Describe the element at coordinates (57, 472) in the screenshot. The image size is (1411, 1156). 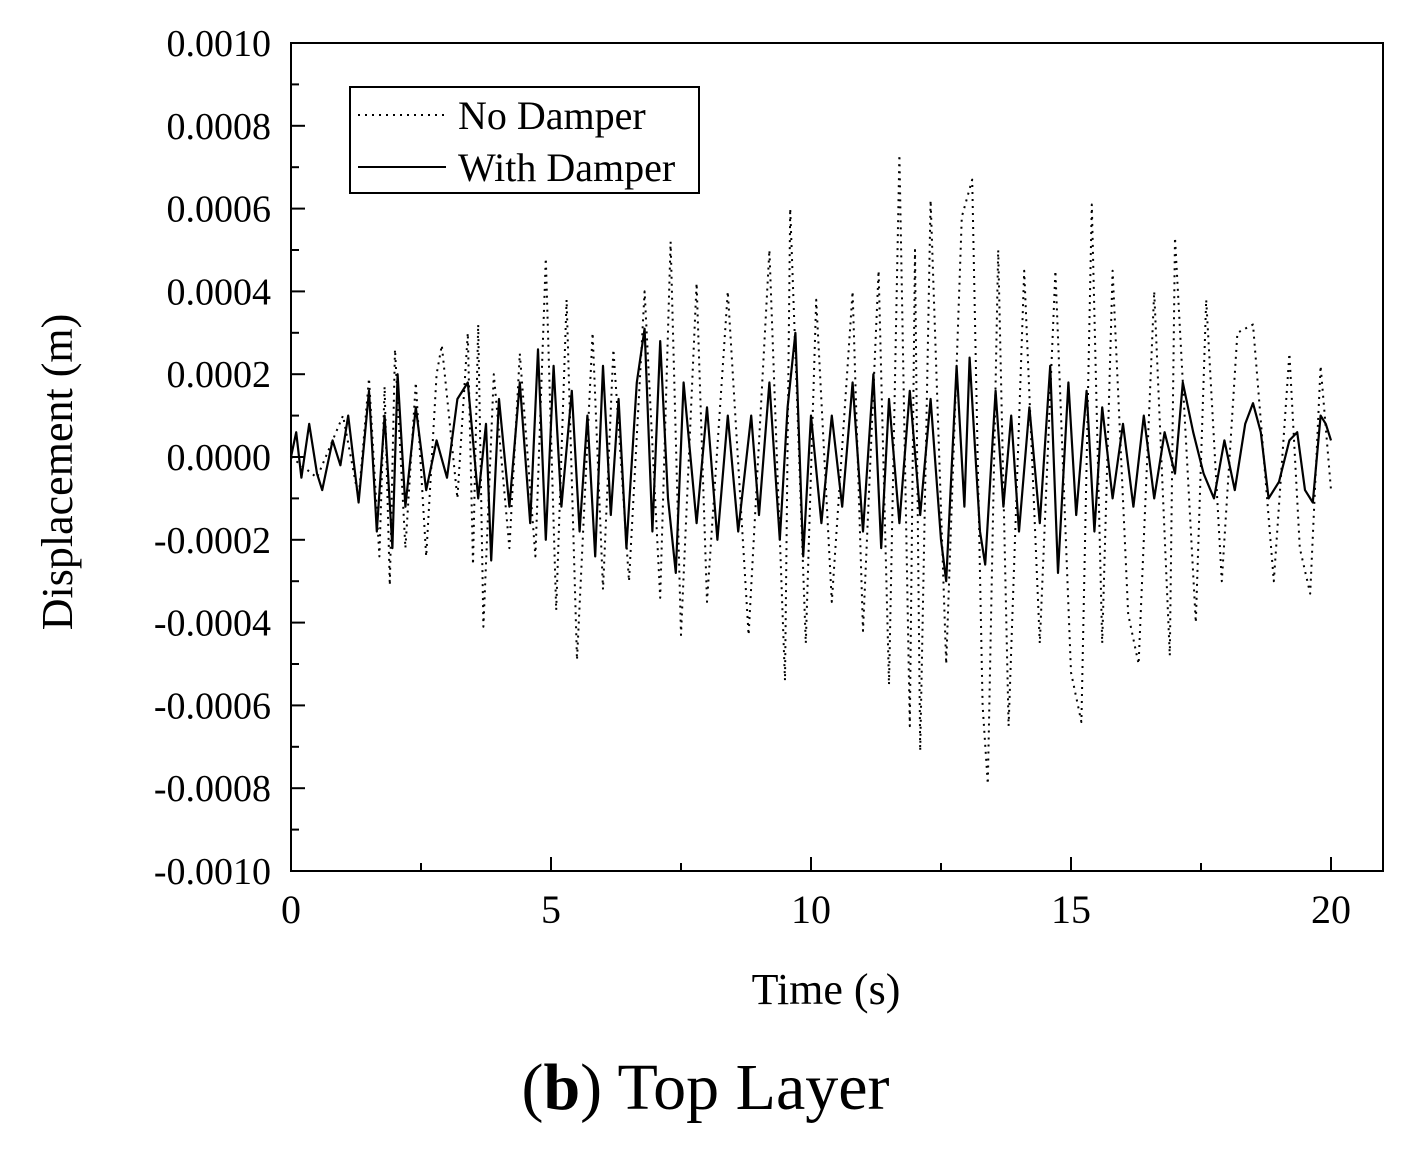
I see `y-axis-label: Displacement (m)` at that location.